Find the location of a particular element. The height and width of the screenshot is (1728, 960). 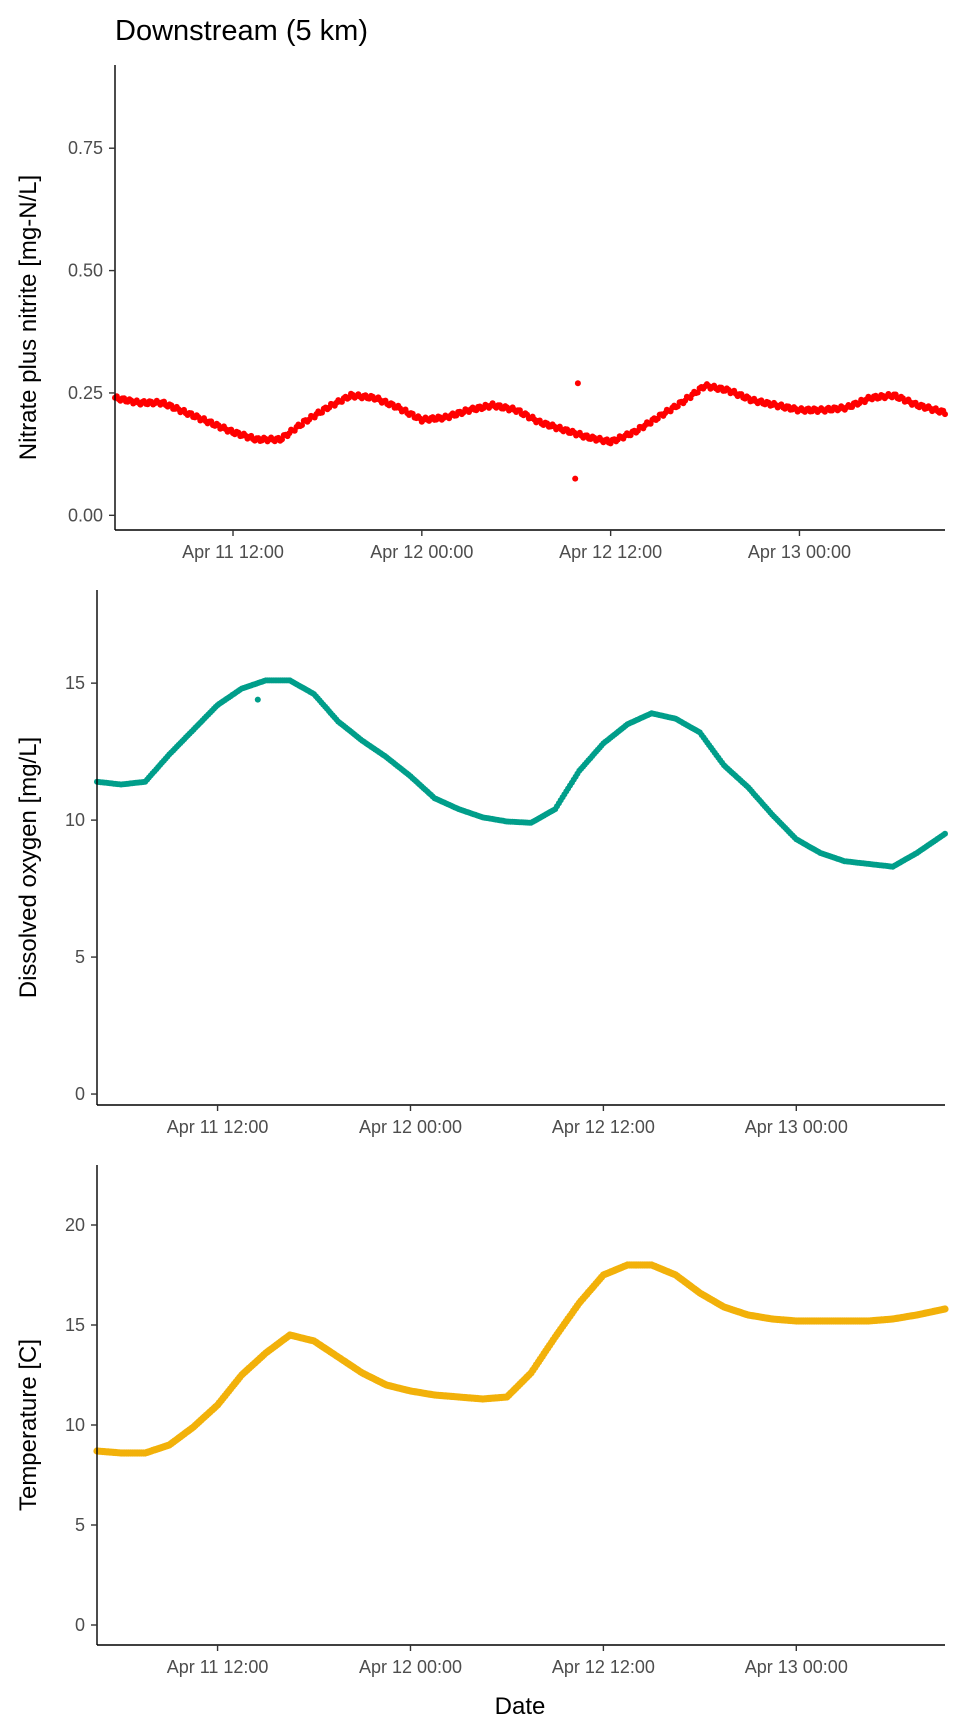

y-axis-title: Nitrate plus nitrite [mg-N/L] is located at coordinates (28, 317).